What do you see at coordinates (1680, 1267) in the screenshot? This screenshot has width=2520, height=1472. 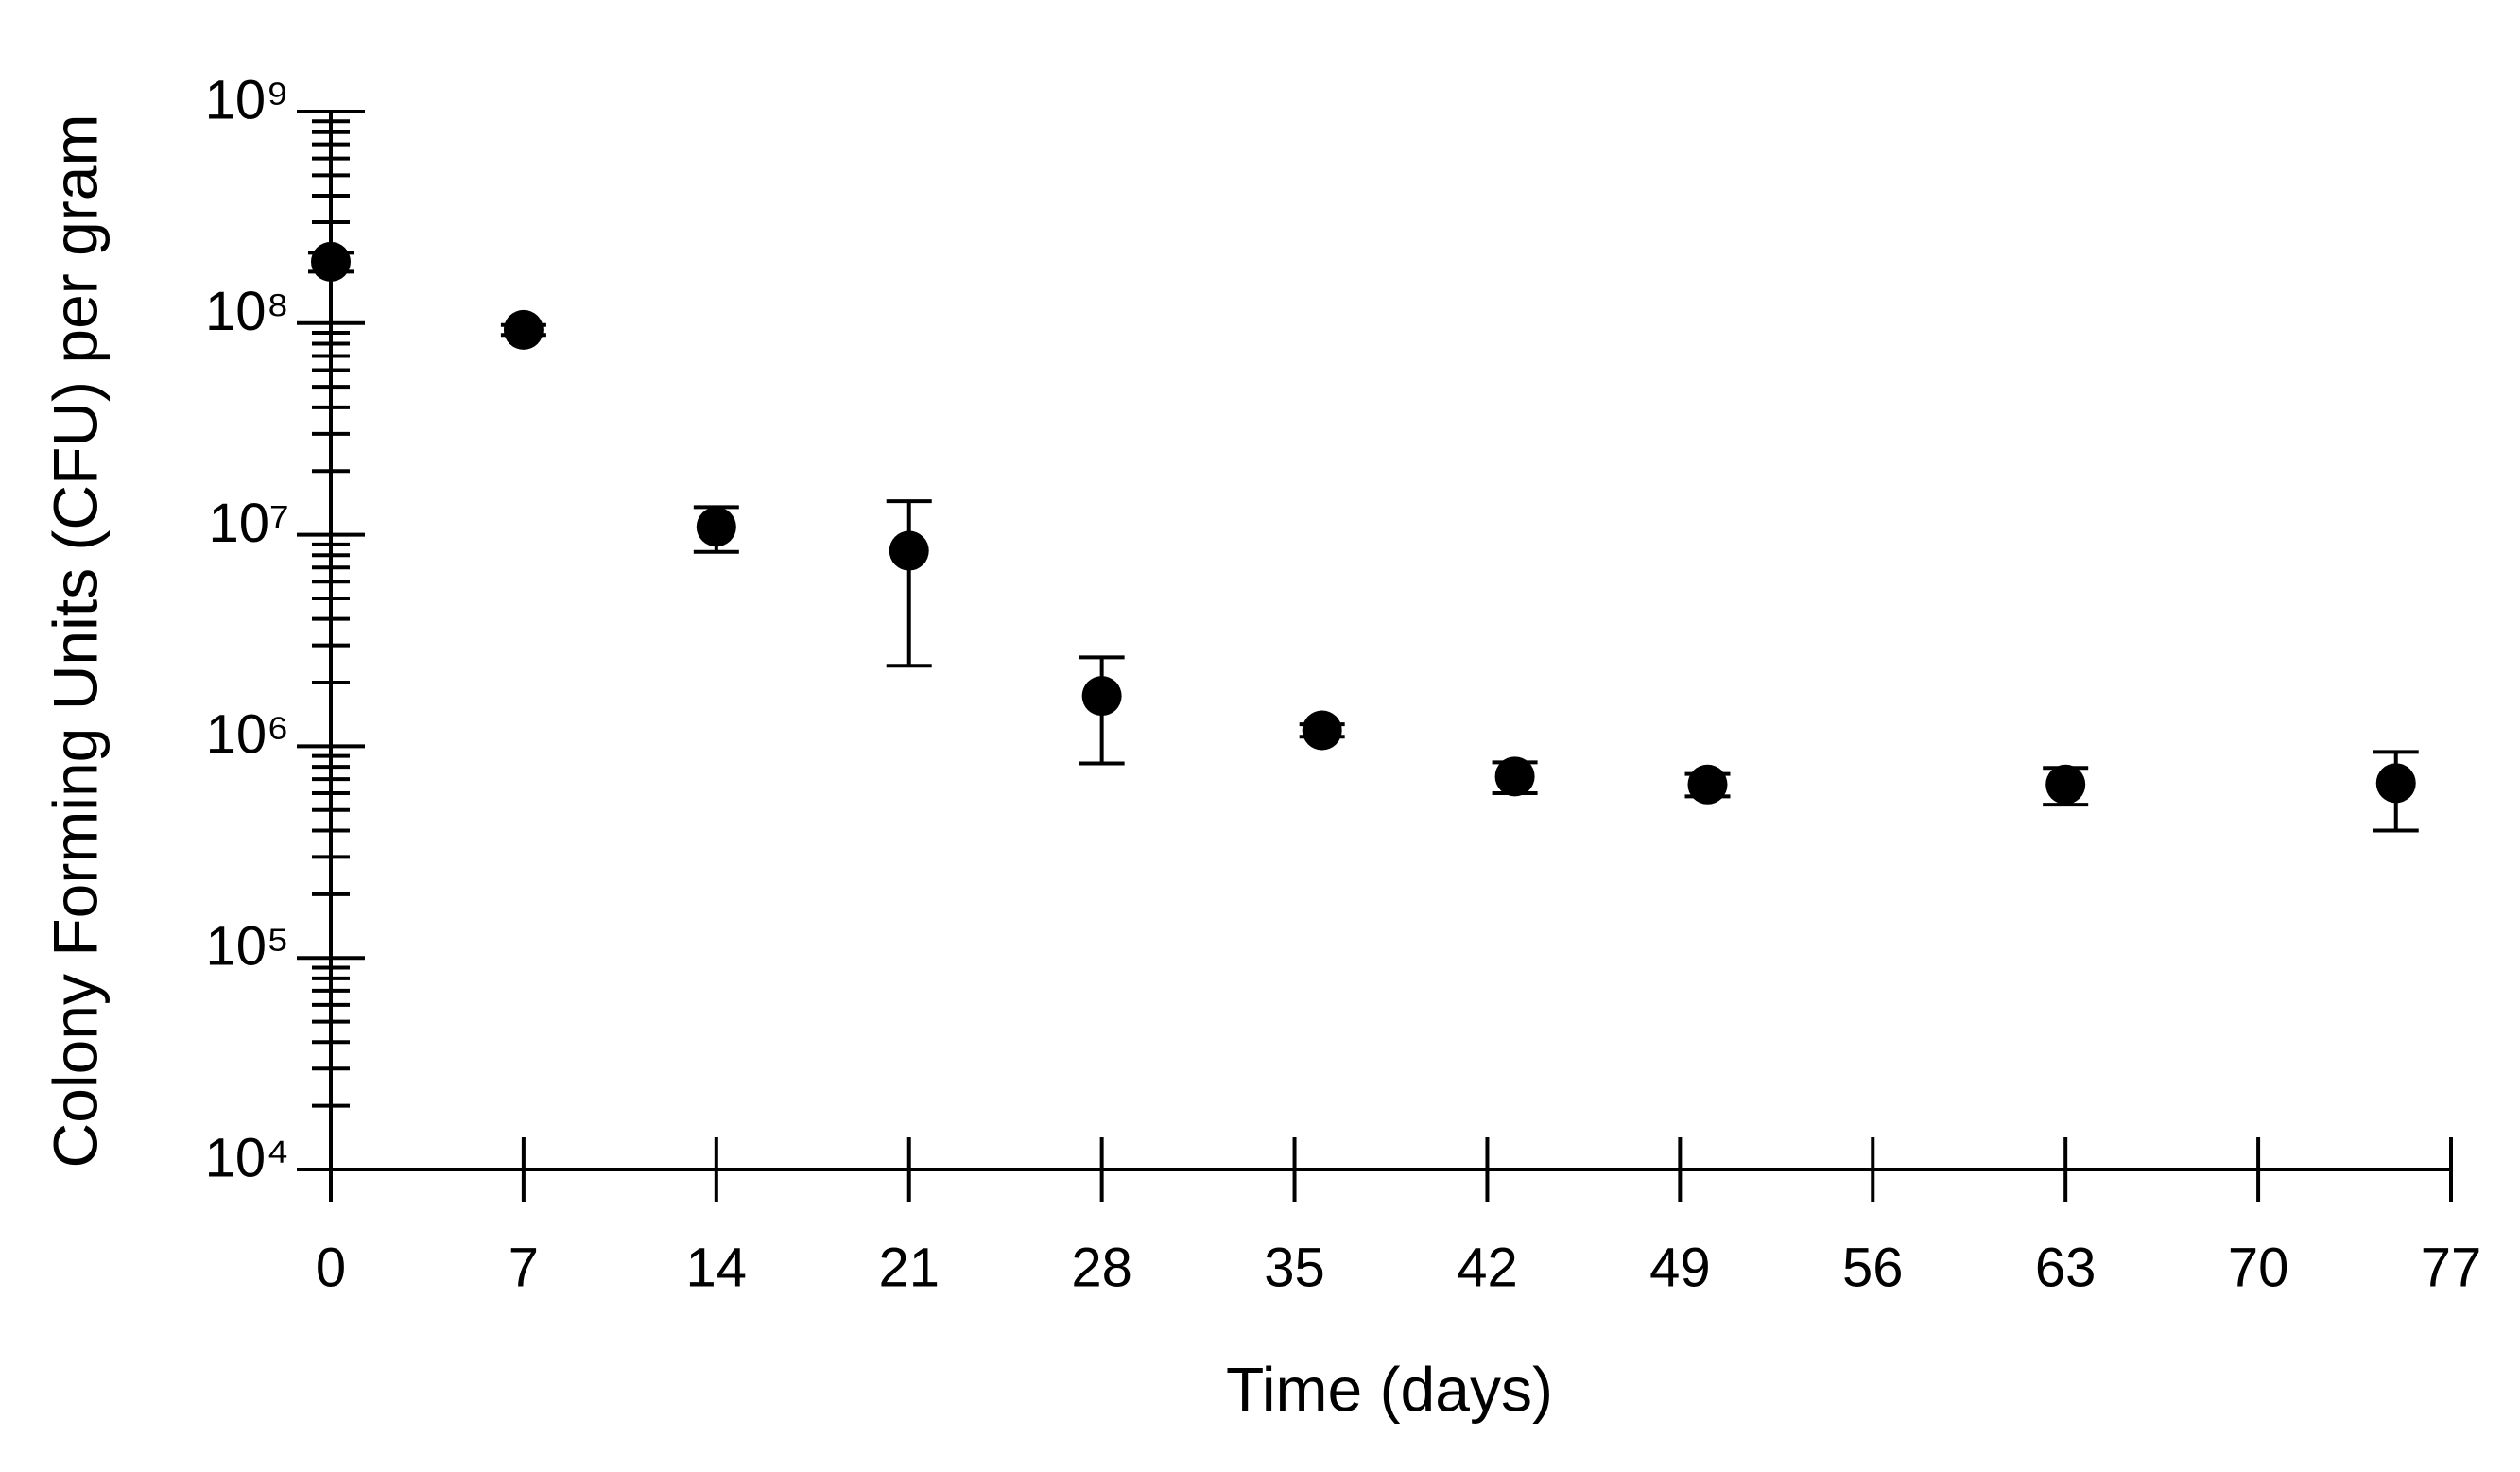 I see `x-tick-label: 49` at bounding box center [1680, 1267].